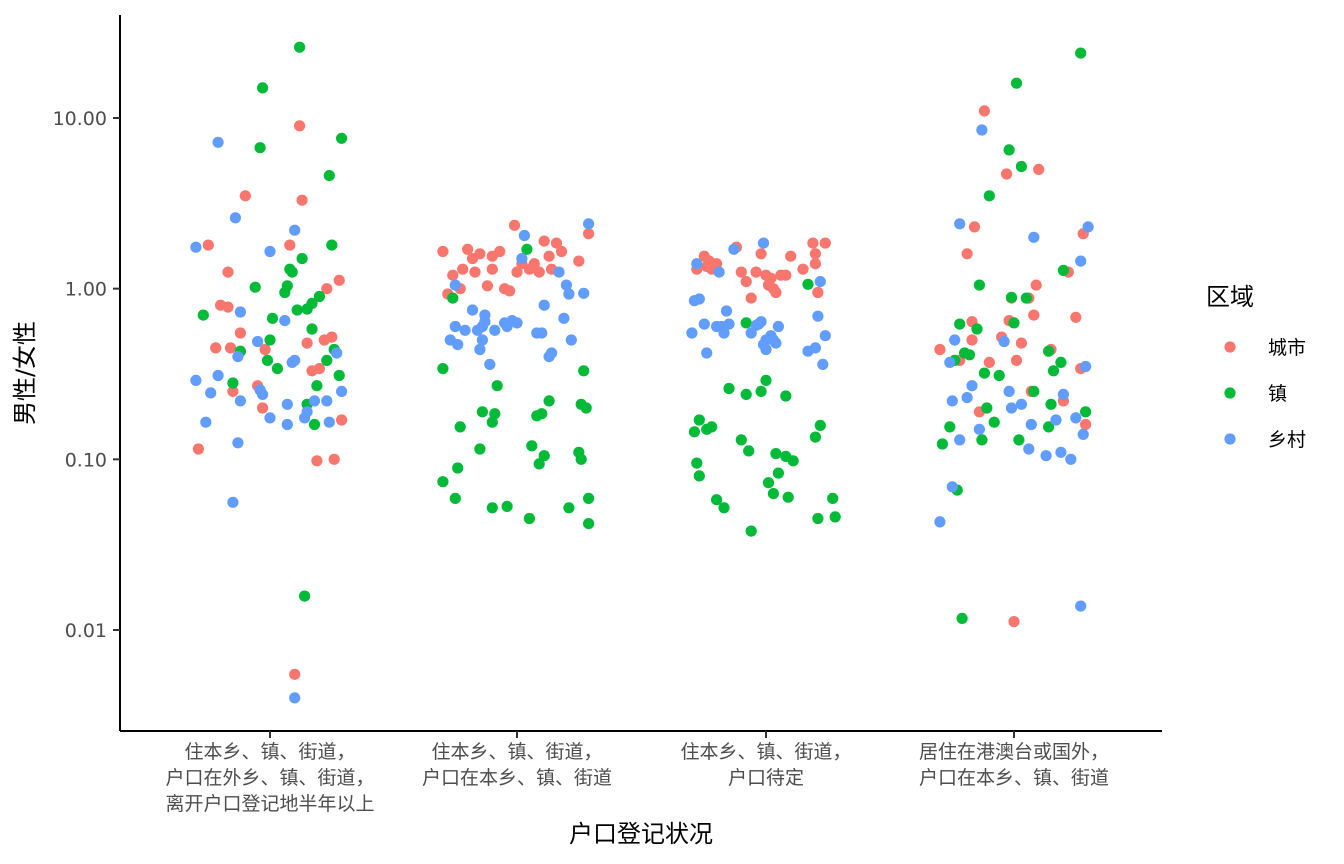 The image size is (1344, 864). What do you see at coordinates (1287, 348) in the screenshot?
I see `legend-label: 城市` at bounding box center [1287, 348].